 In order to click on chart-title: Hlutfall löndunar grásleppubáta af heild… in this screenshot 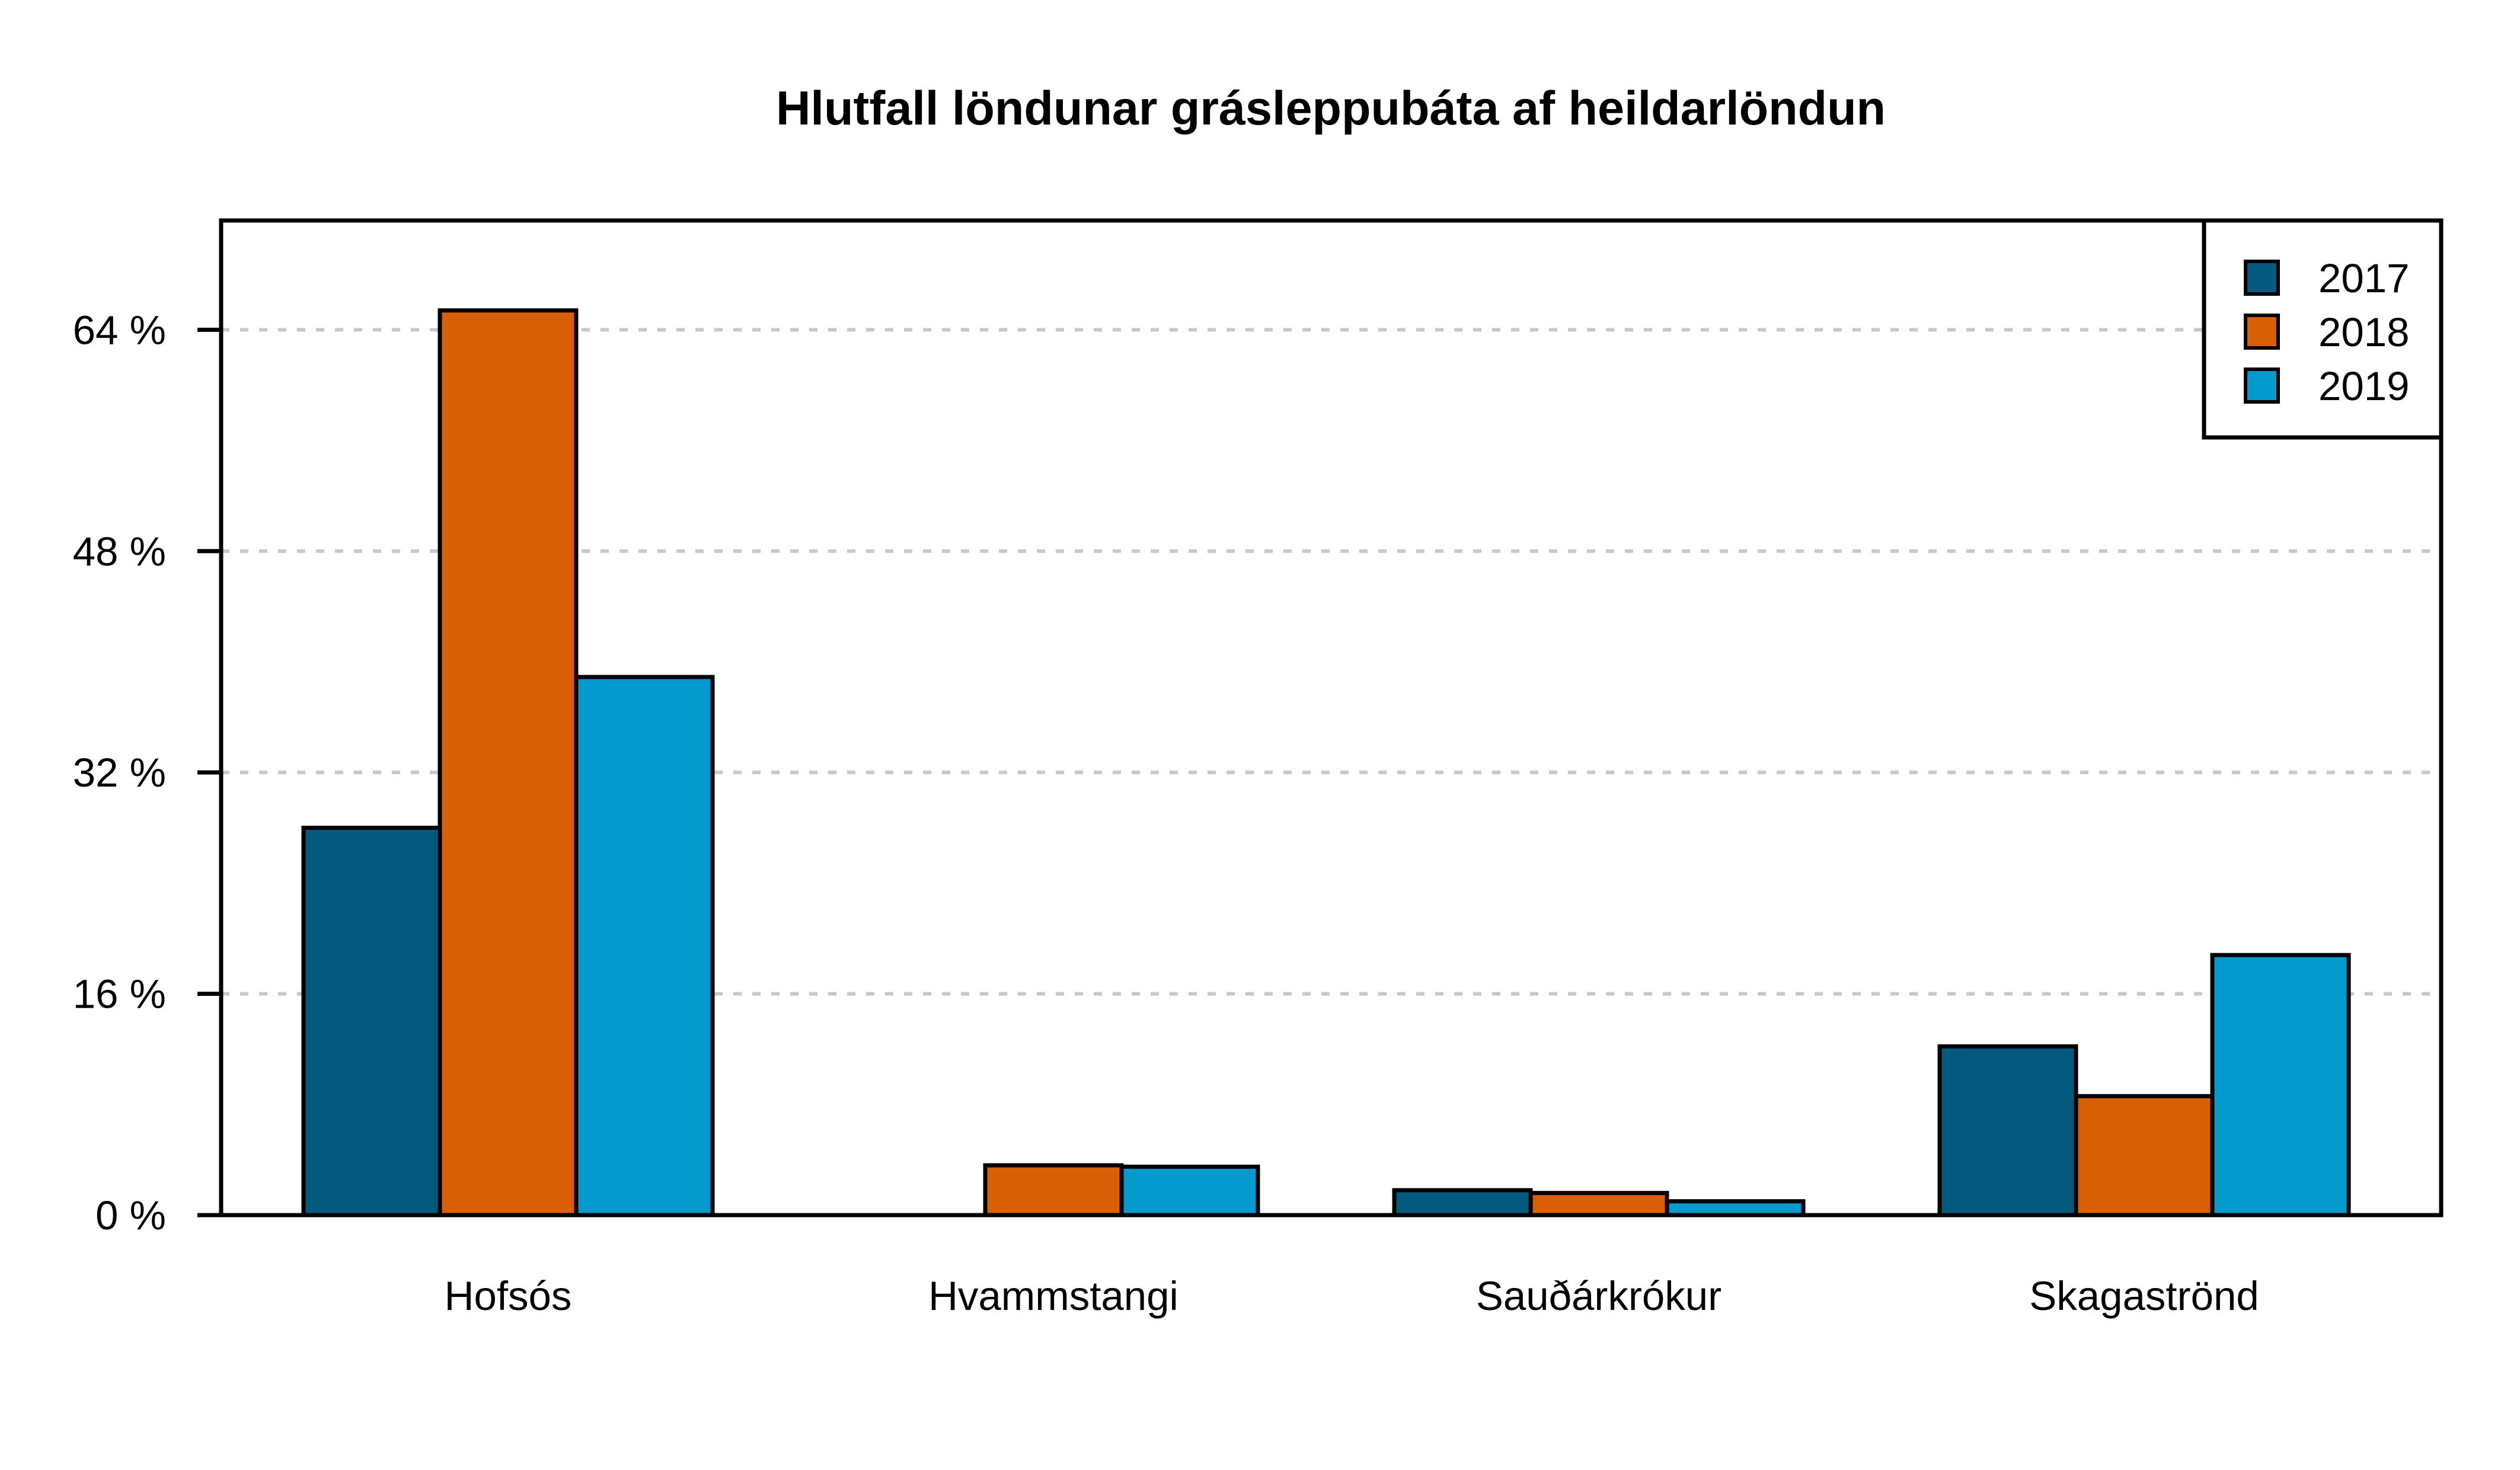, I will do `click(1331, 109)`.